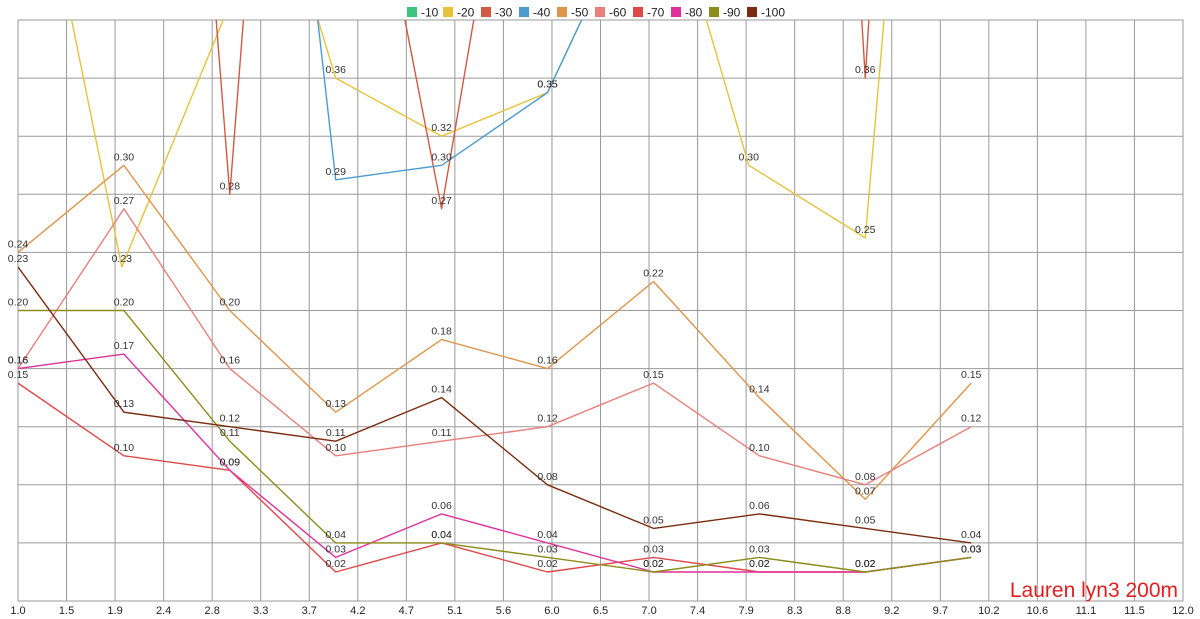 The height and width of the screenshot is (619, 1200). What do you see at coordinates (618, 13) in the screenshot?
I see `legend-label: -60` at bounding box center [618, 13].